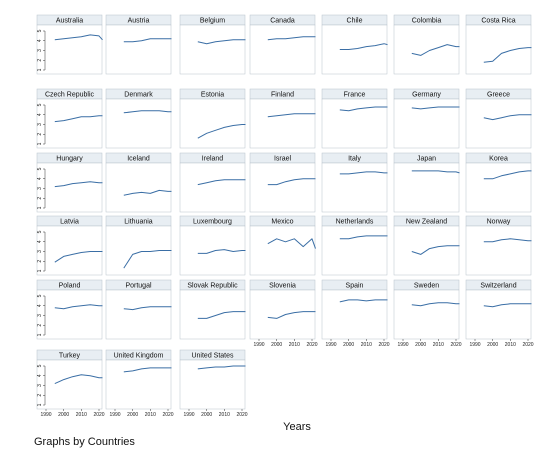  I want to click on panel: Portugal, so click(138, 309).